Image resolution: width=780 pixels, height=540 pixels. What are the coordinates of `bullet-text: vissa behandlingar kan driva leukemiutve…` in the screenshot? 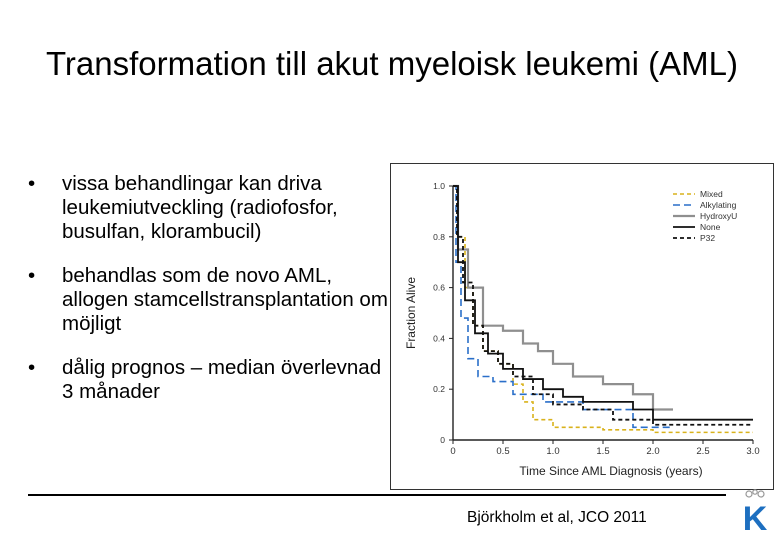 It's located at (200, 207).